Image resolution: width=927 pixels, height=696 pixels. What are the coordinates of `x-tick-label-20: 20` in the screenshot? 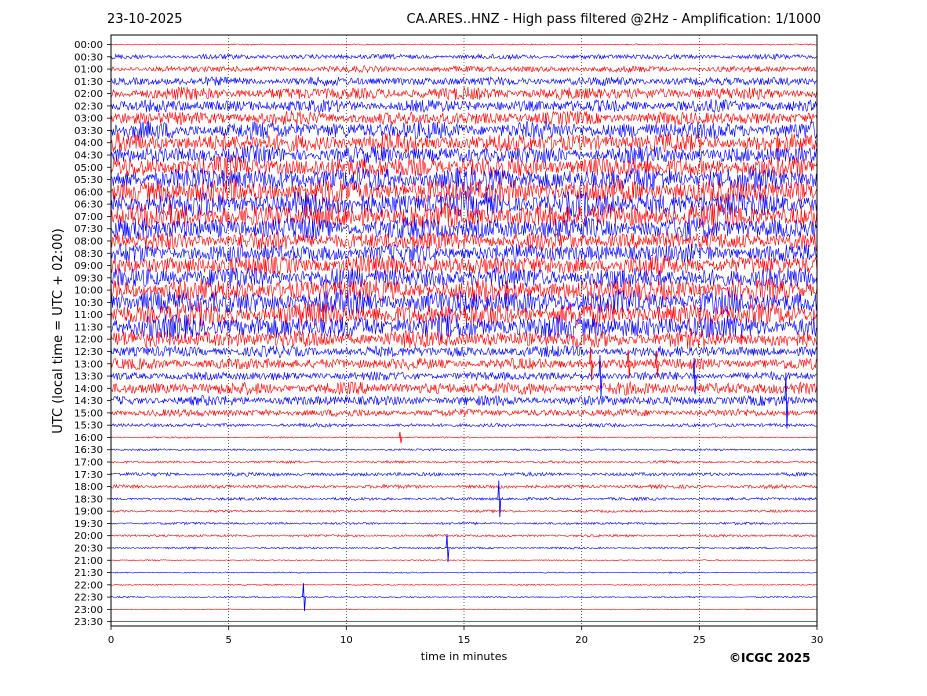 It's located at (581, 640).